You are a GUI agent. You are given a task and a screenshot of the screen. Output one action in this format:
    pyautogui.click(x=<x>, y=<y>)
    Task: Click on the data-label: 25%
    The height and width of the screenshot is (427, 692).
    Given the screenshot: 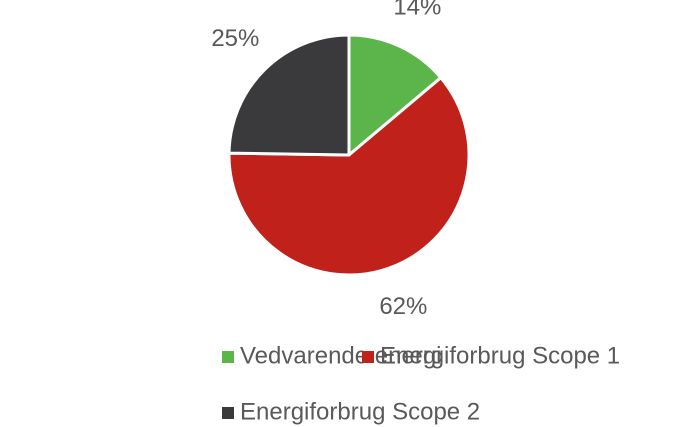 What is the action you would take?
    pyautogui.click(x=235, y=38)
    